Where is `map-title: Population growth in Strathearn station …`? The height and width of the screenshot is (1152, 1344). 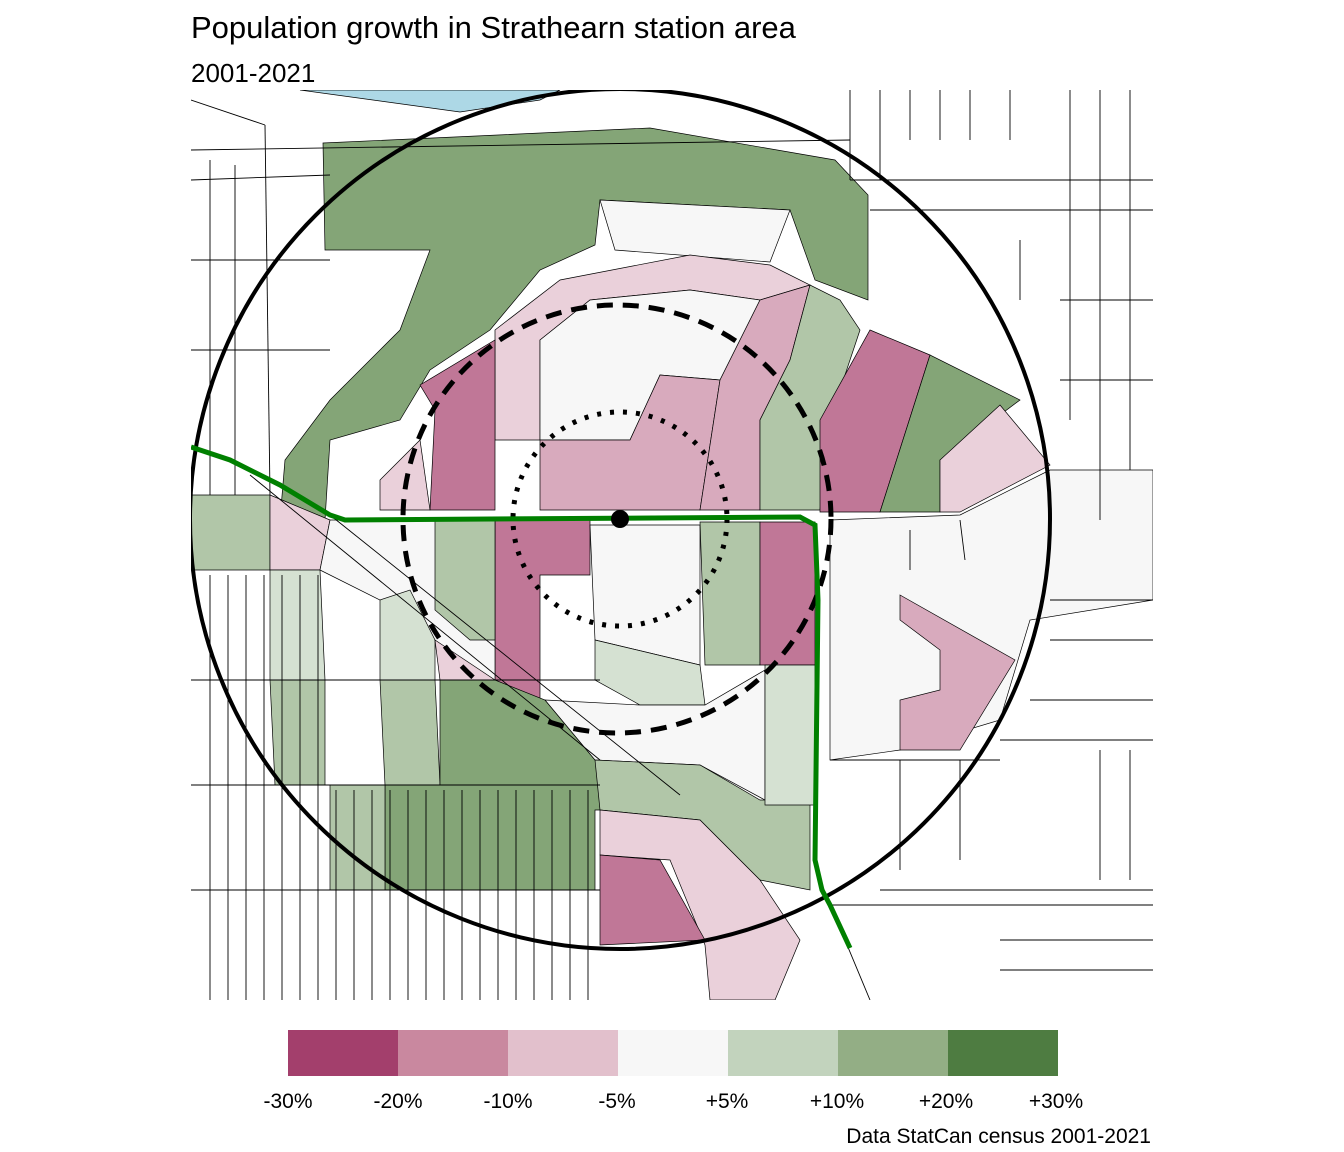 map-title: Population growth in Strathearn station … is located at coordinates (493, 27).